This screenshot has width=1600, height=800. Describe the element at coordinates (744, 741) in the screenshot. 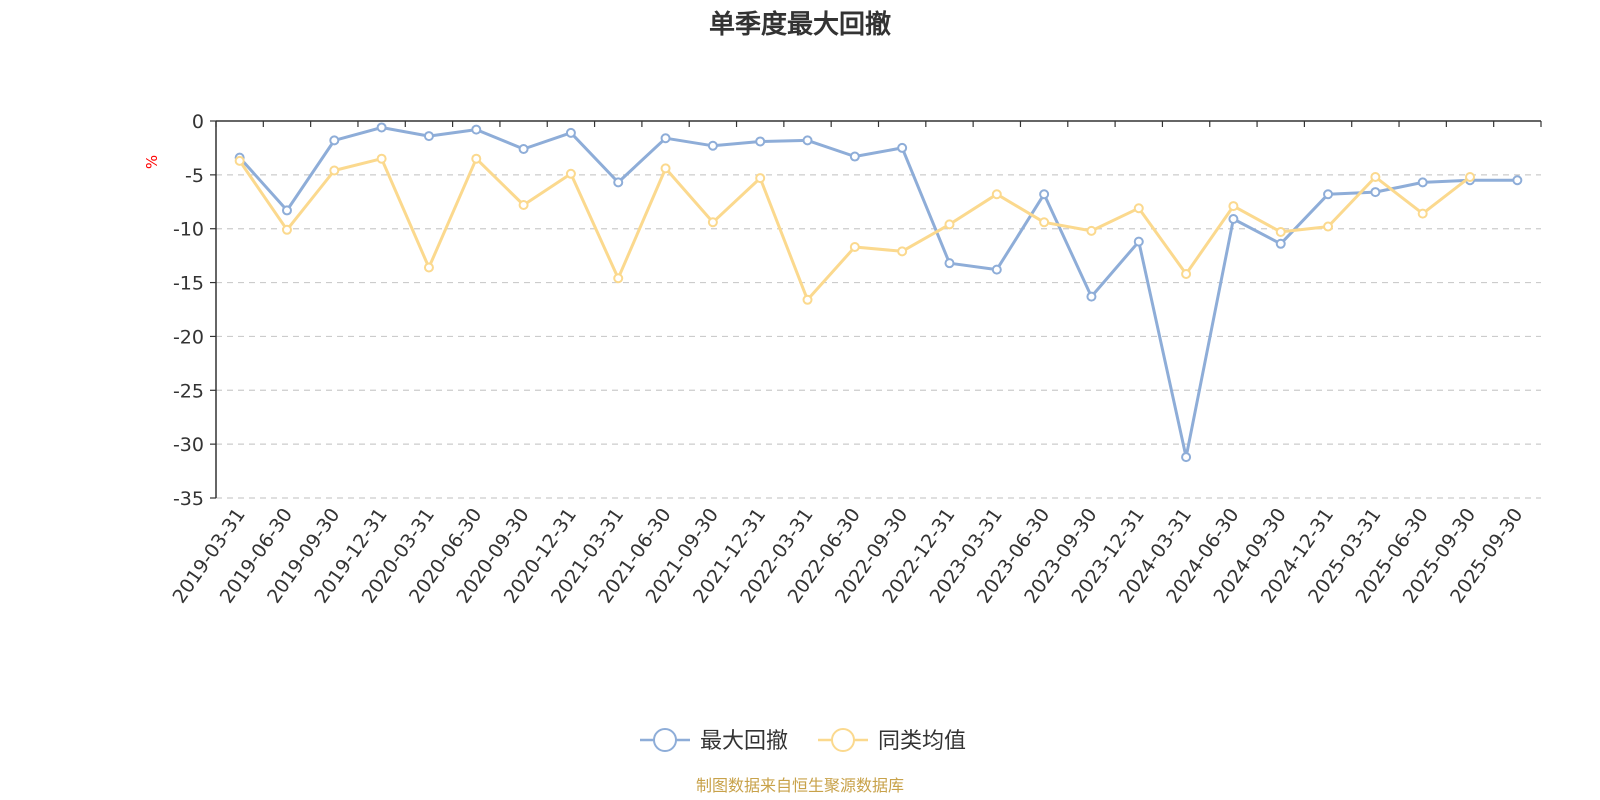

I see `legend-label: 最大回撤` at that location.